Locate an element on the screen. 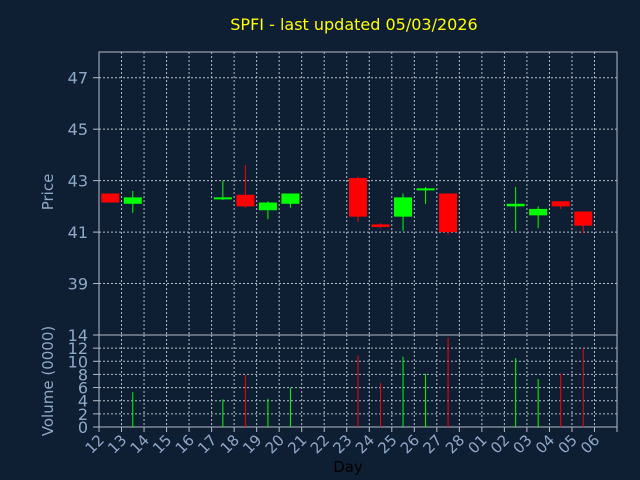 Image resolution: width=640 pixels, height=480 pixels. volume-tick-label: 2 is located at coordinates (83, 414).